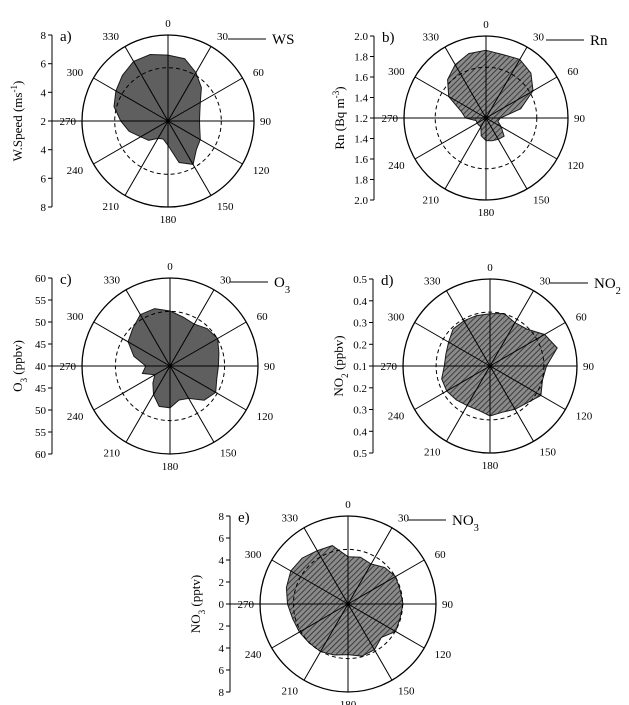  What do you see at coordinates (19, 366) in the screenshot?
I see `y-axis-label: O3 (ppbv)` at bounding box center [19, 366].